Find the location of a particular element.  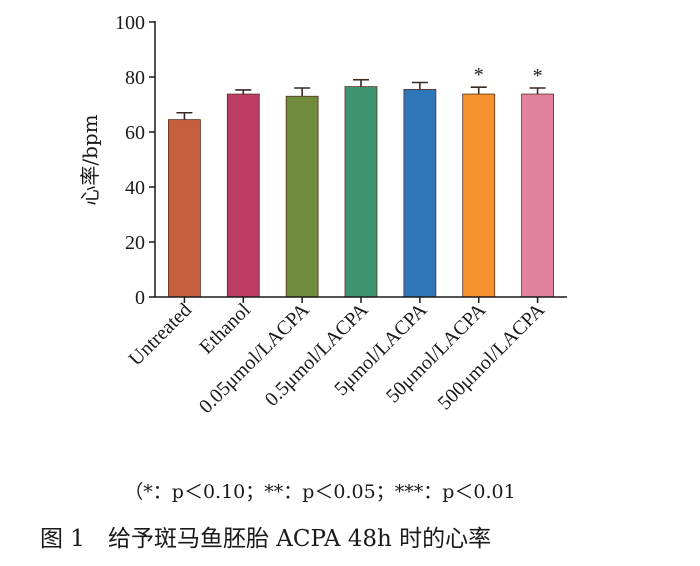

y-axis: 0 20 40 60 80 100 is located at coordinates (135, 160).